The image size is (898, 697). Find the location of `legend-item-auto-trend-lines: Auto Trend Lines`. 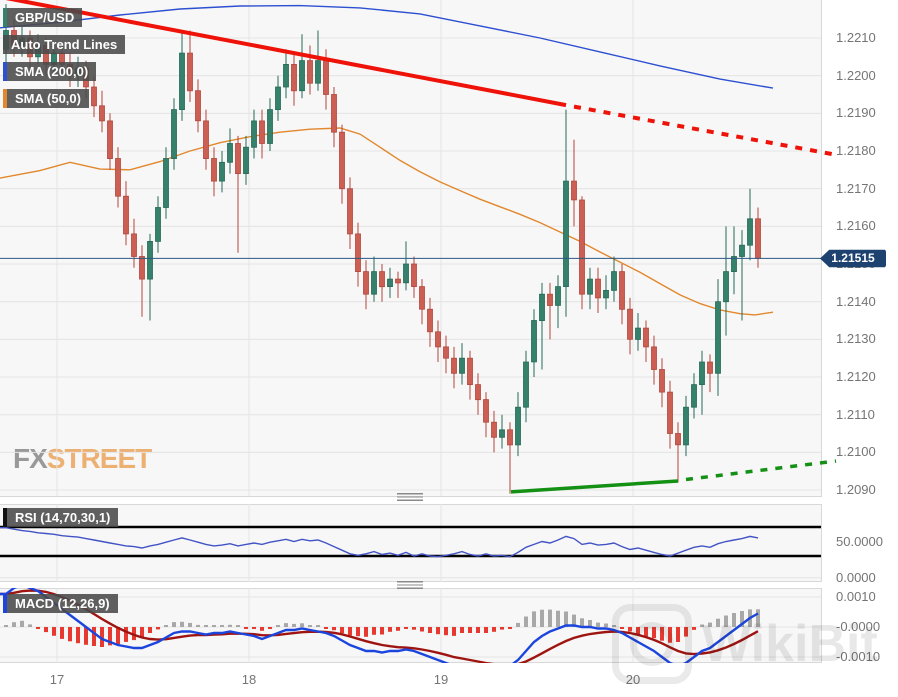

legend-item-auto-trend-lines: Auto Trend Lines is located at coordinates (64, 44).